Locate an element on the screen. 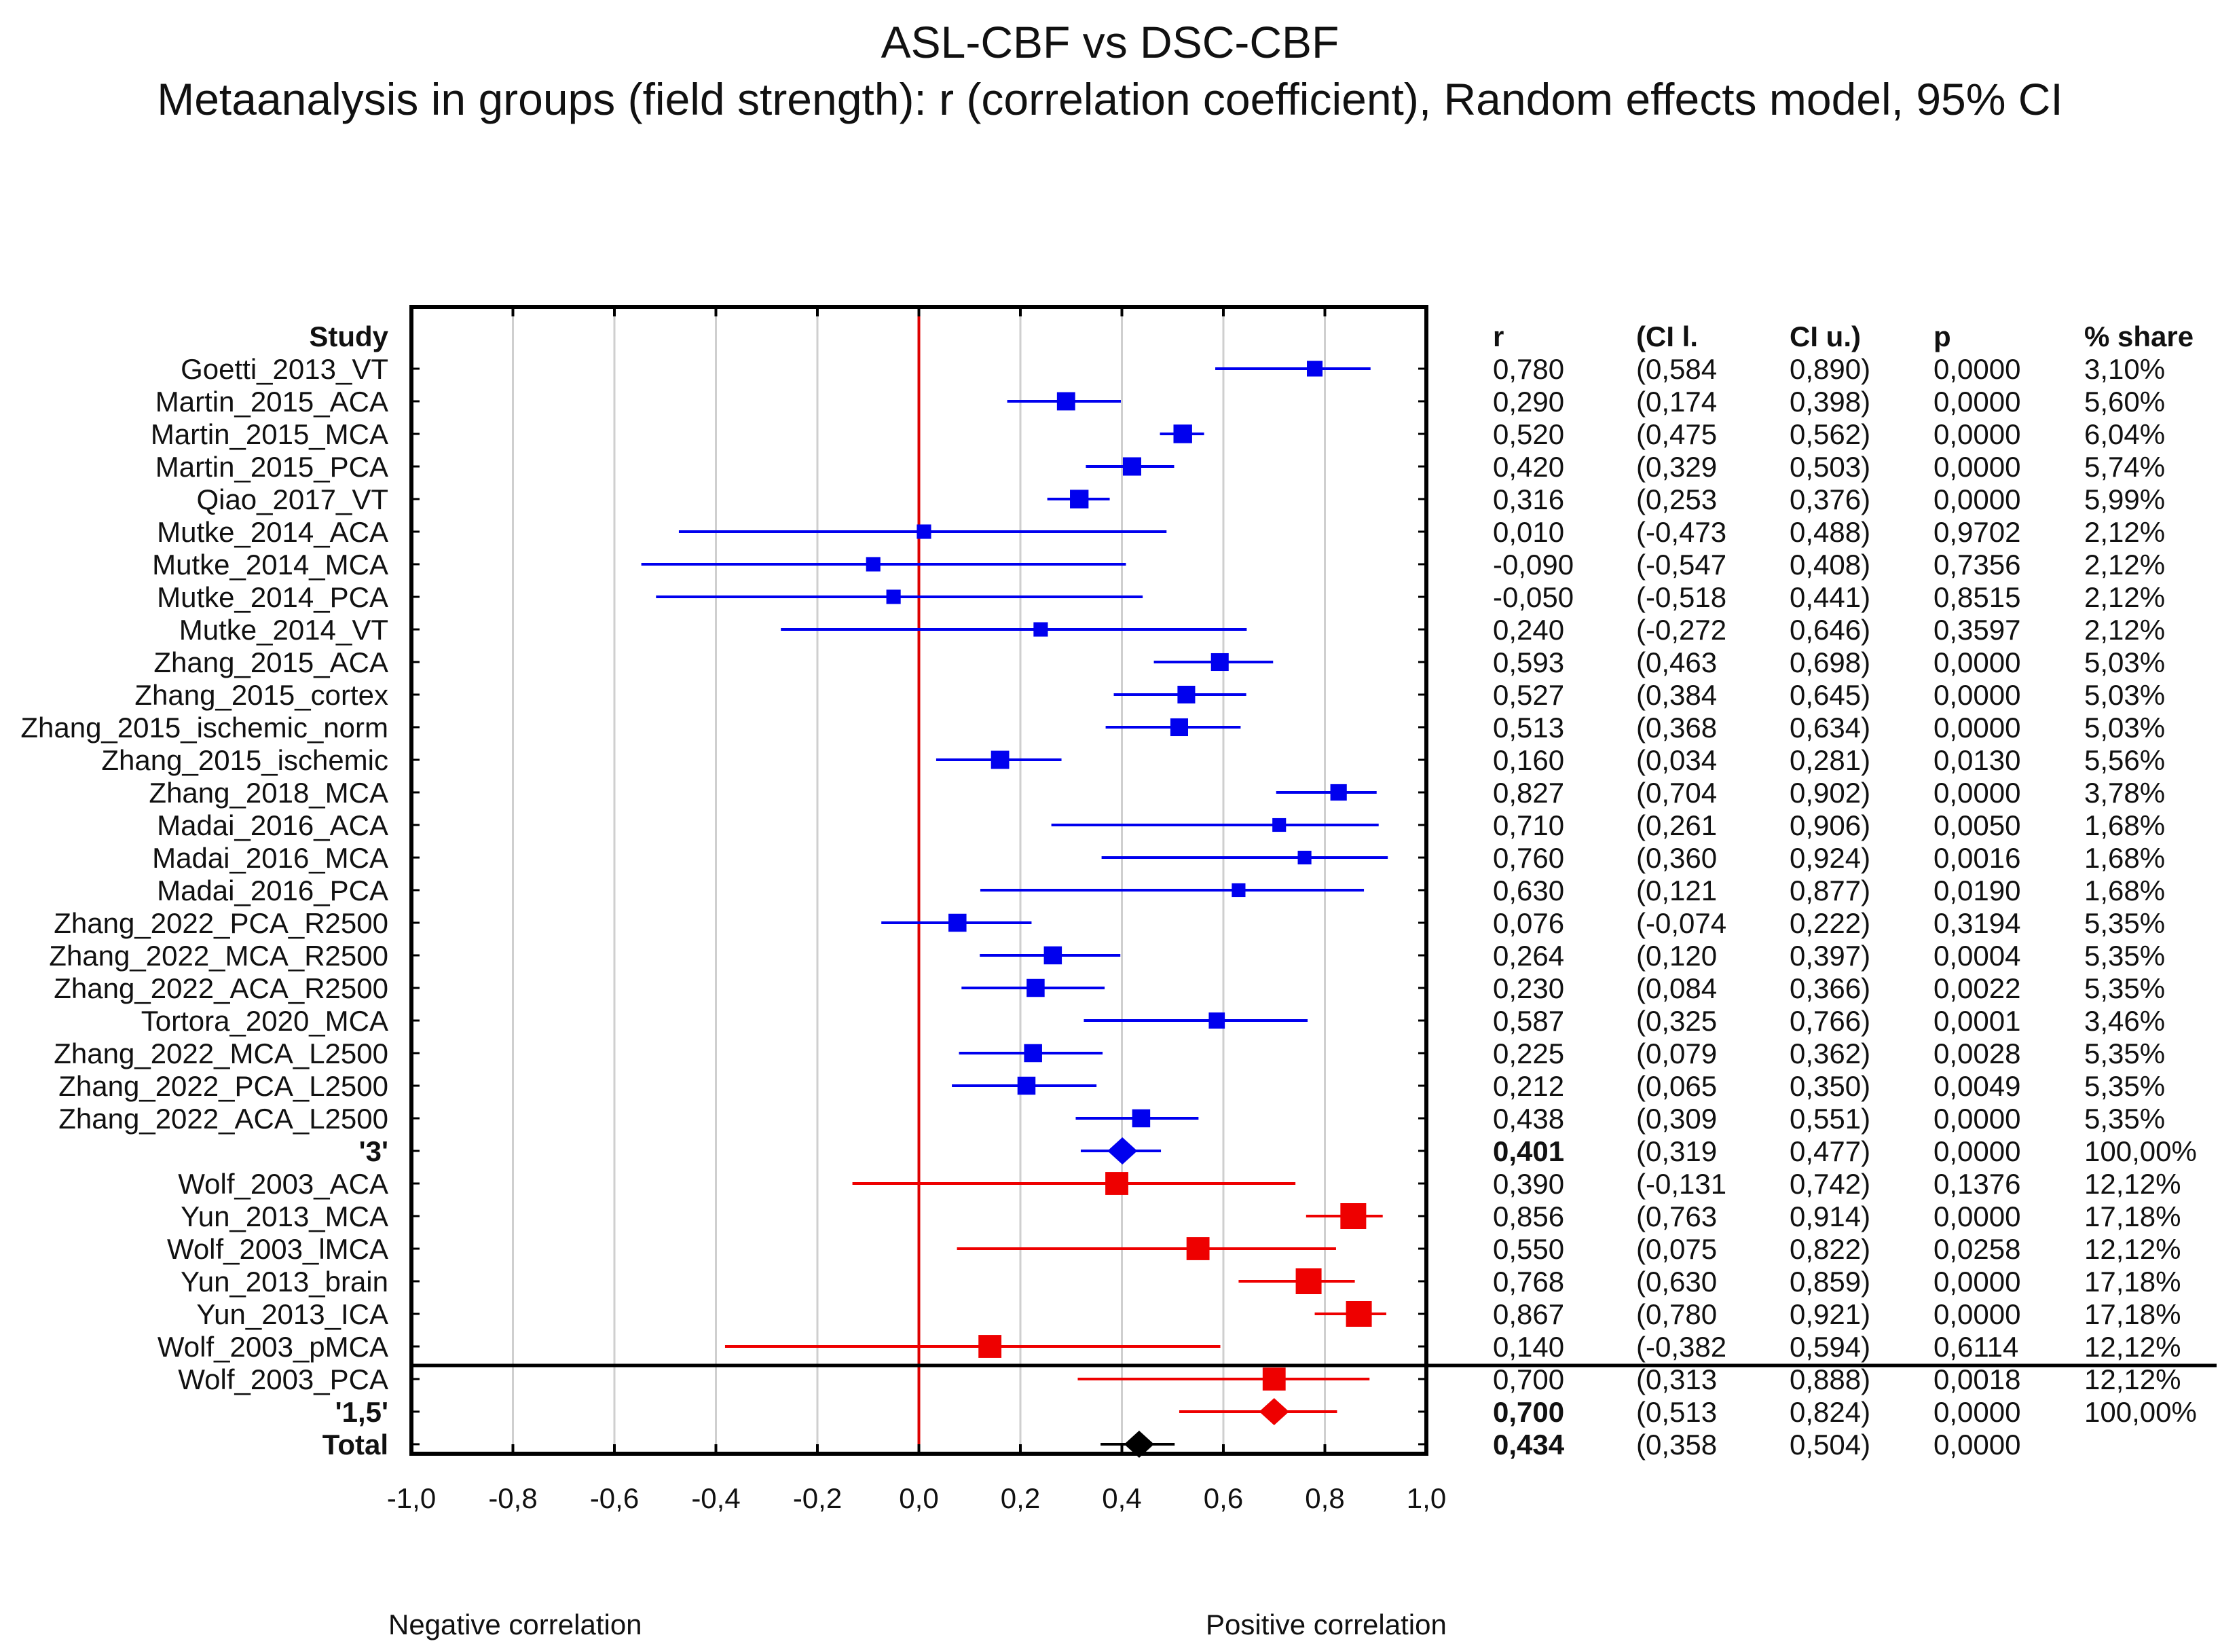 This screenshot has width=2220, height=1652. study-label: Martin_2015_ACA is located at coordinates (272, 402).